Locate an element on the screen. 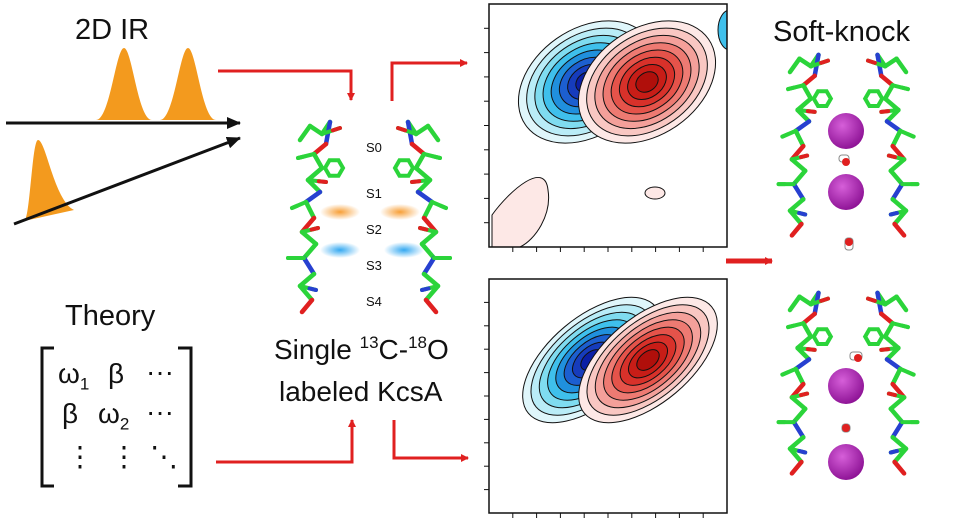 This screenshot has width=976, height=525. arrow-kcsa-to-bottom-spectrum is located at coordinates (430, 441).